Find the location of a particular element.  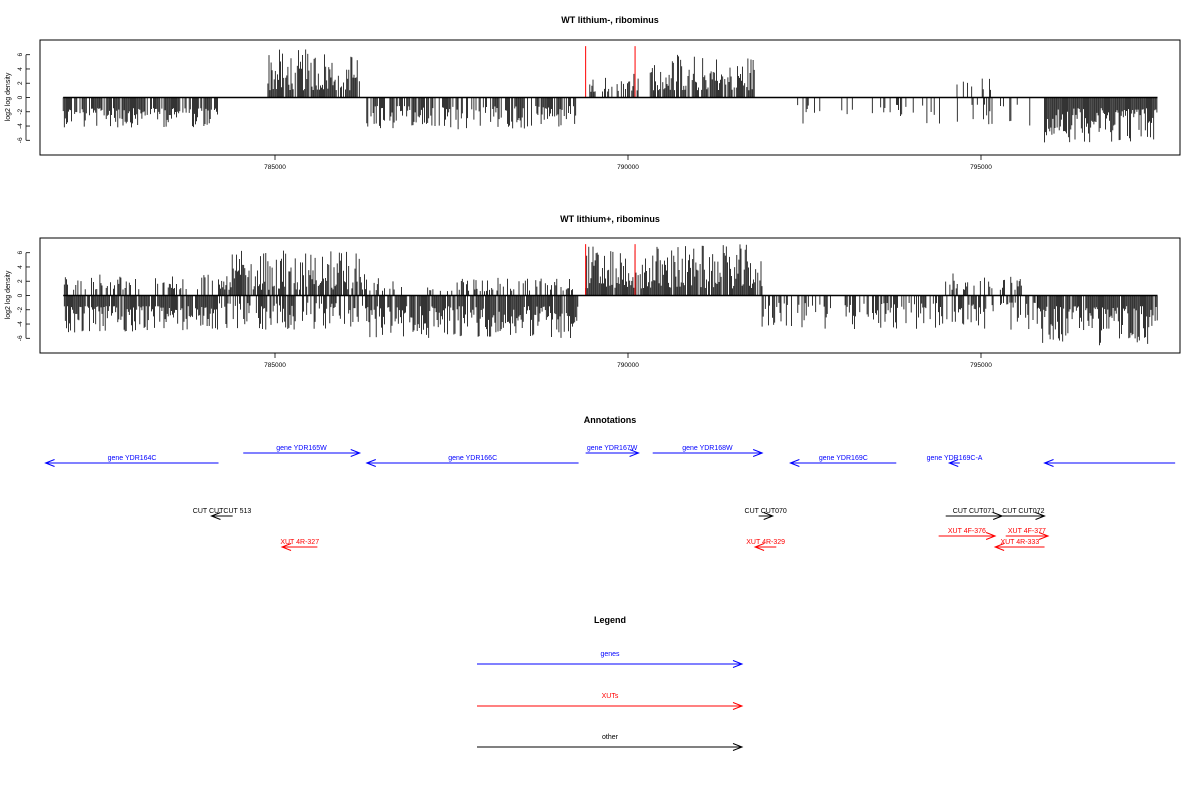

panel-2-x-ticks: 785000 790000 795000 is located at coordinates (628, 361).